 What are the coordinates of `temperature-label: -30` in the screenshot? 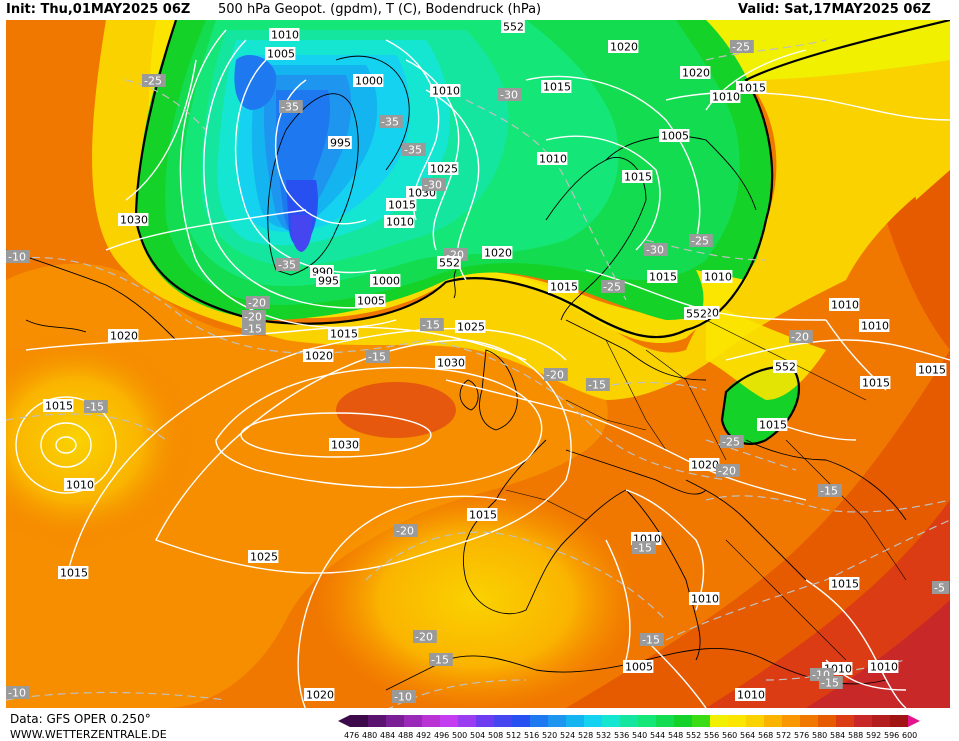 It's located at (509, 95).